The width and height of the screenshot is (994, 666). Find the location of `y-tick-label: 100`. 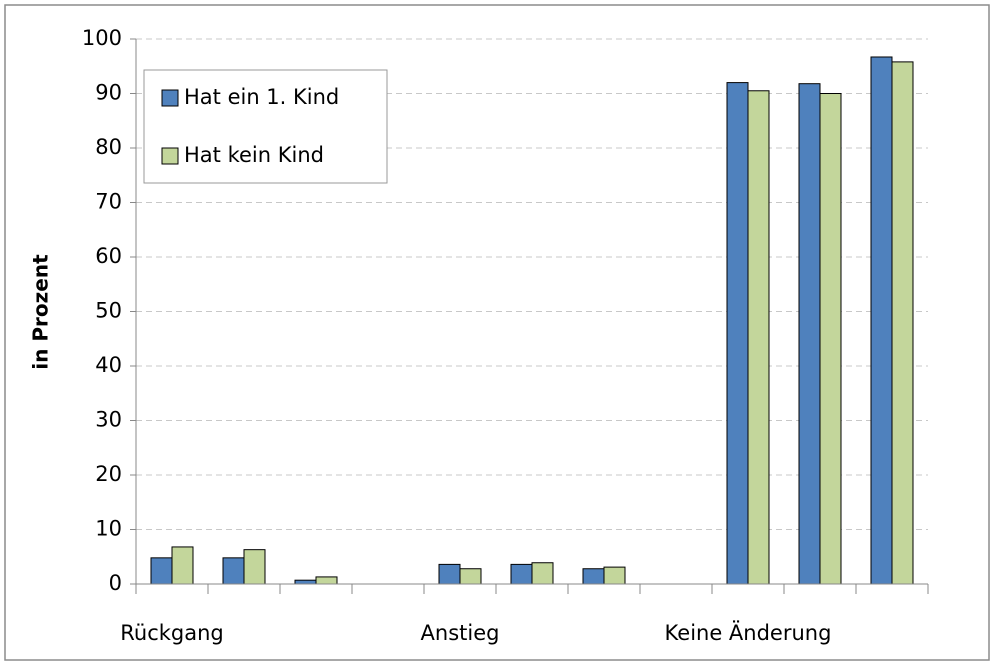

y-tick-label: 100 is located at coordinates (102, 38).